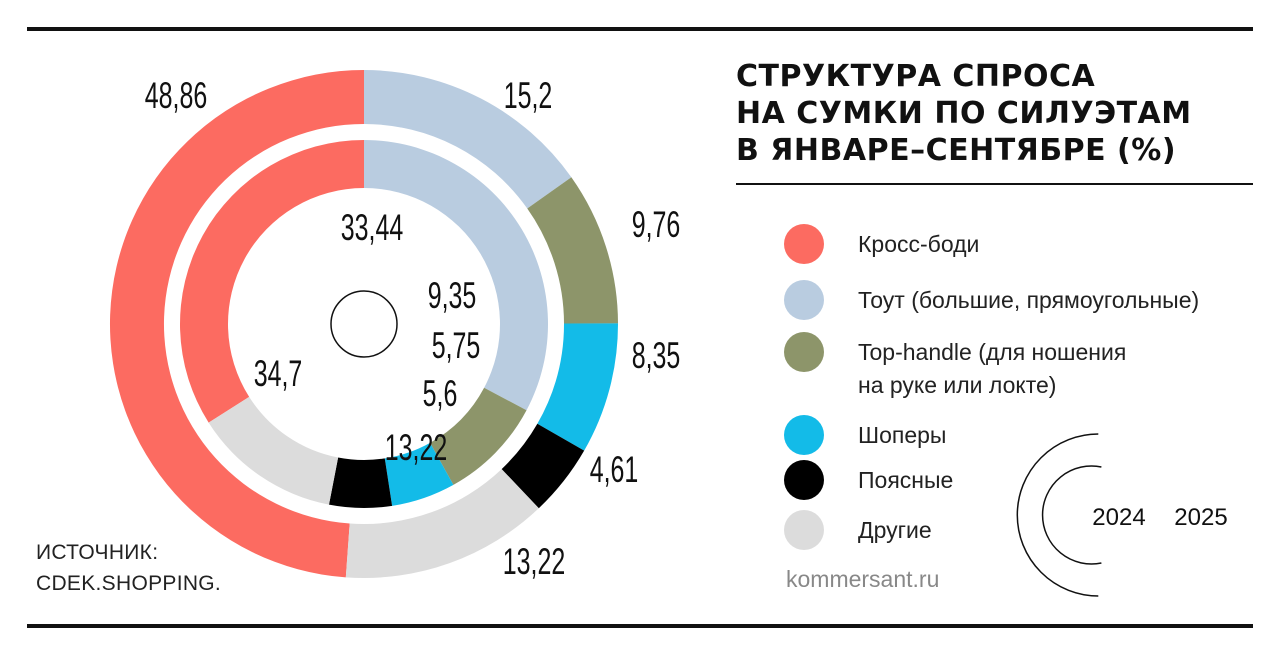 This screenshot has height=656, width=1280. I want to click on inner-label-top-handle: 9,35, so click(452, 295).